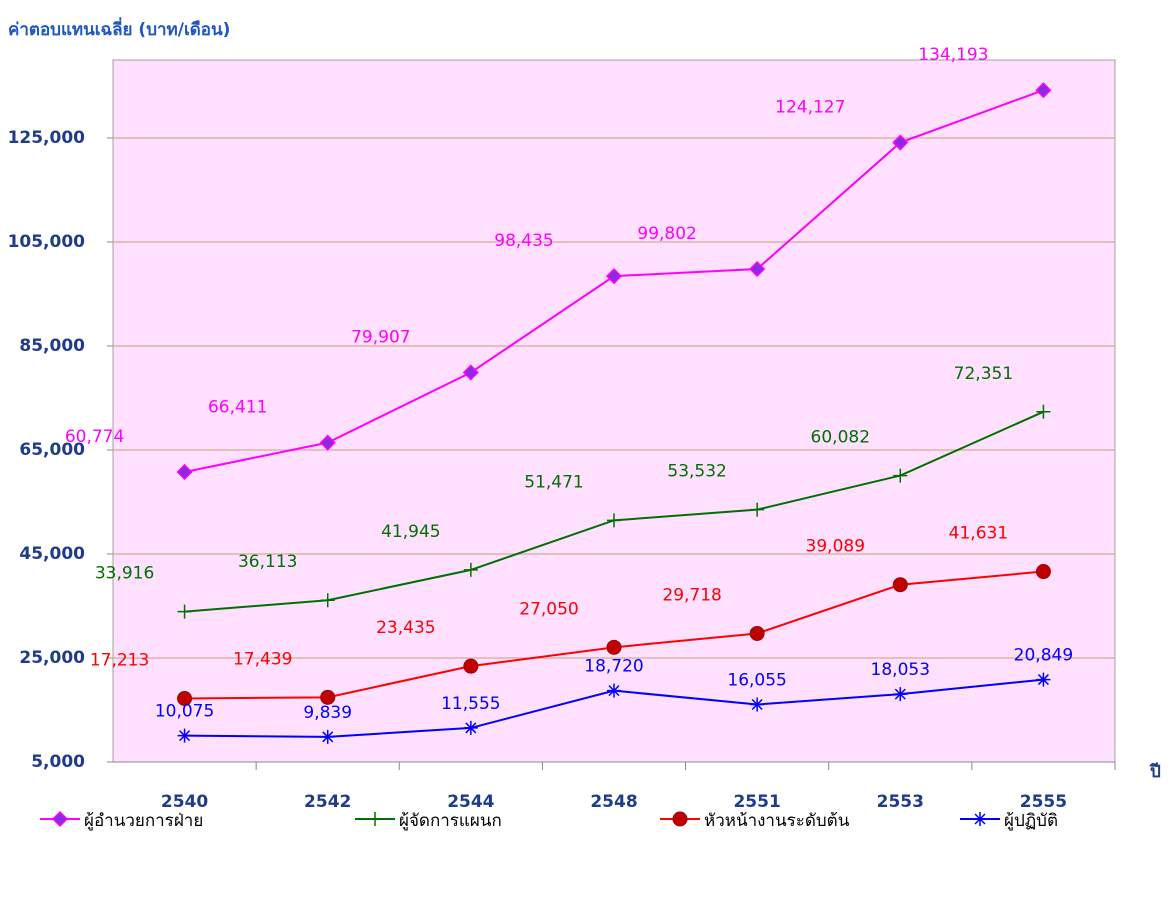 The width and height of the screenshot is (1175, 916). What do you see at coordinates (523, 241) in the screenshot?
I see `data-label: 98,435` at bounding box center [523, 241].